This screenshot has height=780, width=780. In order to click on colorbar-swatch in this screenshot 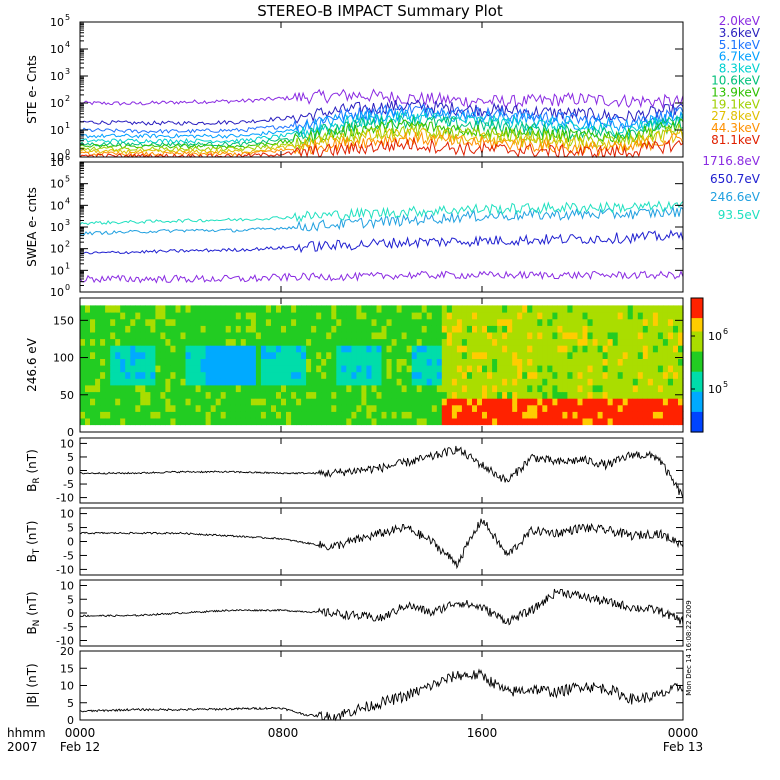, I will do `click(697, 417)`.